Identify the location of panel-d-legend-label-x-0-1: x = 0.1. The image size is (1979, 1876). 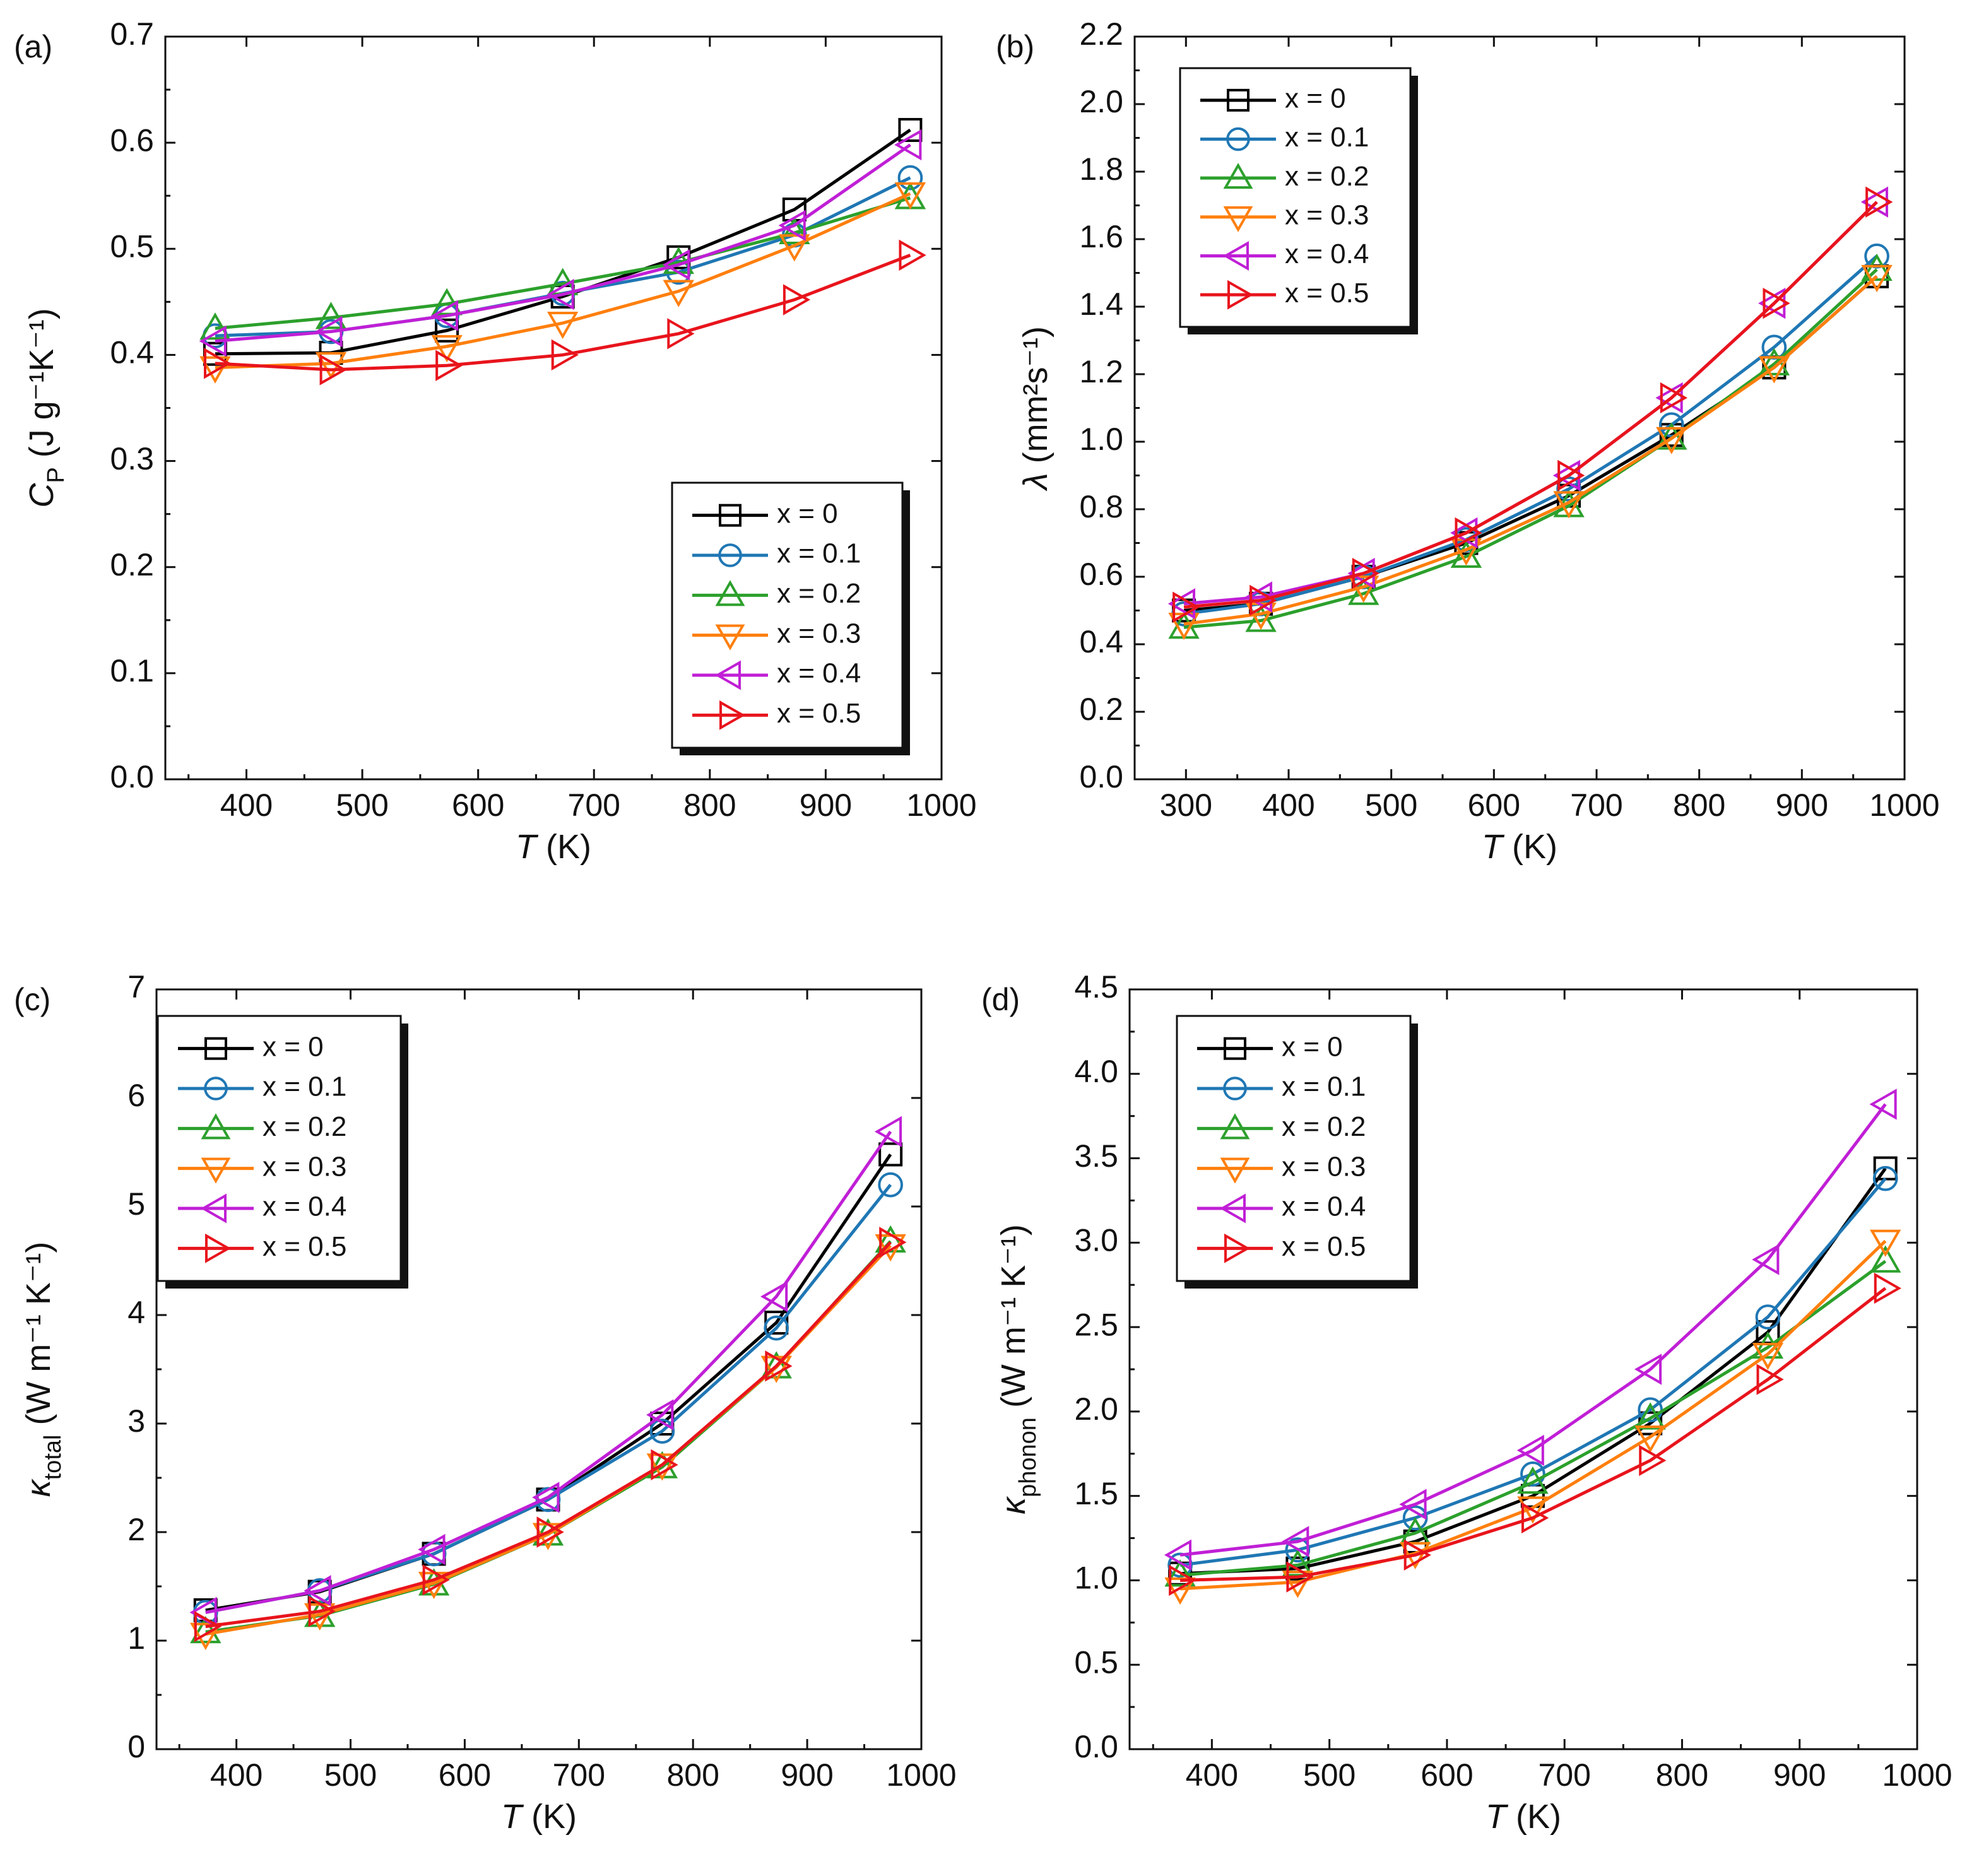
(1324, 1086).